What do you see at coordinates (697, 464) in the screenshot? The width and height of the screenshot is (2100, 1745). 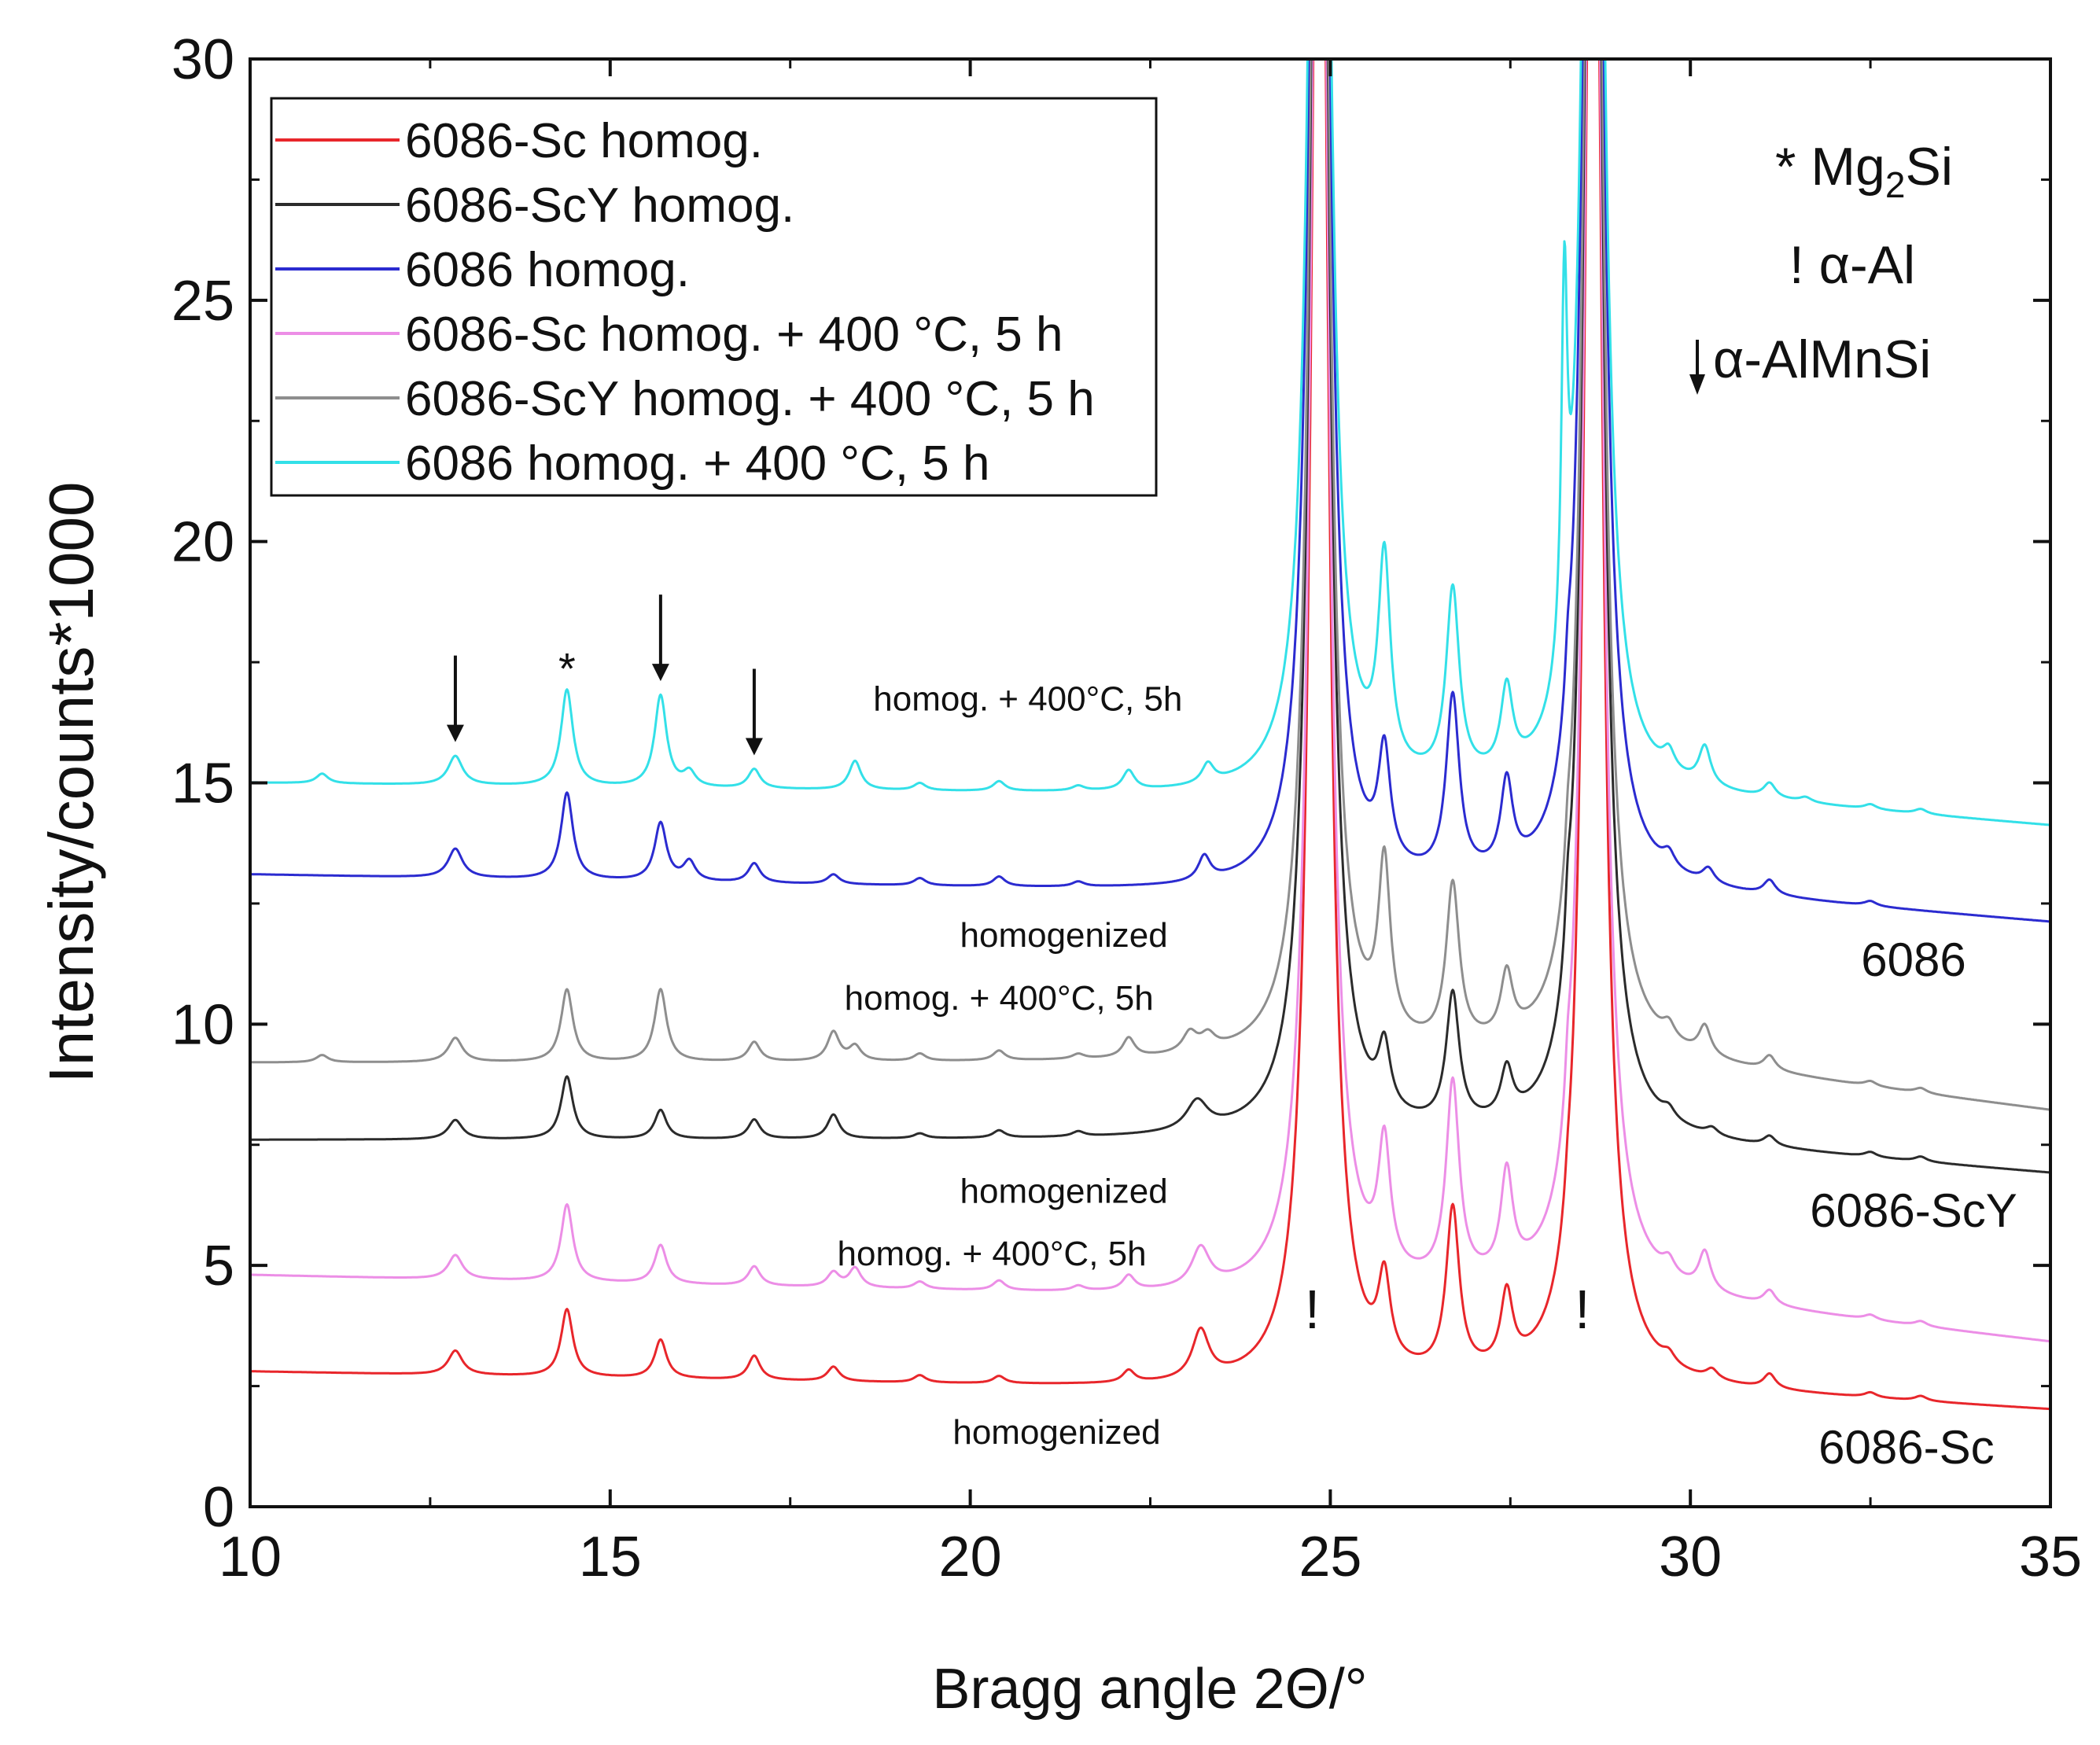 I see `legend-label-5: 6086 homog. + 400 °C, 5 h` at bounding box center [697, 464].